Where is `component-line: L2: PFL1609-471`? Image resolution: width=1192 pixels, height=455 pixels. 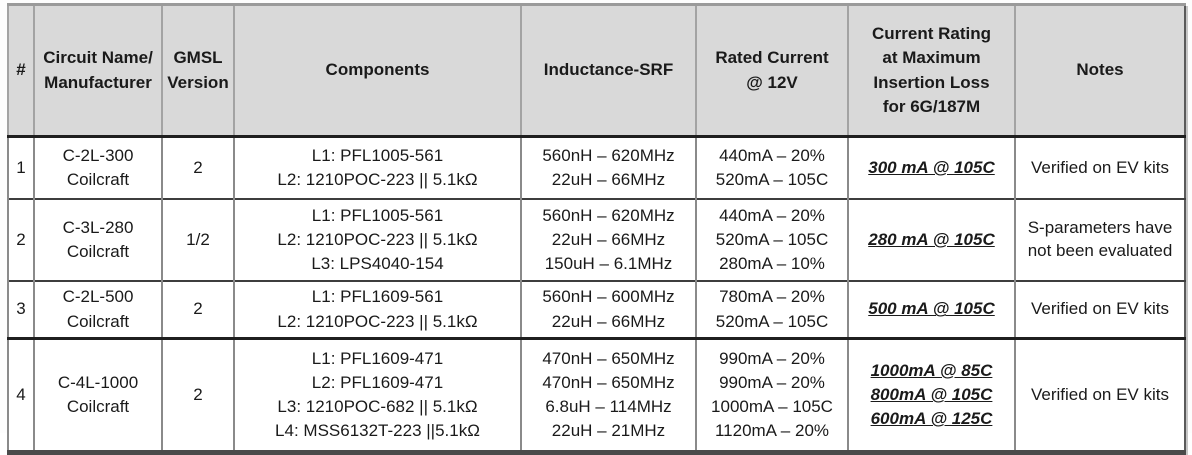
component-line: L2: PFL1609-471 is located at coordinates (377, 382).